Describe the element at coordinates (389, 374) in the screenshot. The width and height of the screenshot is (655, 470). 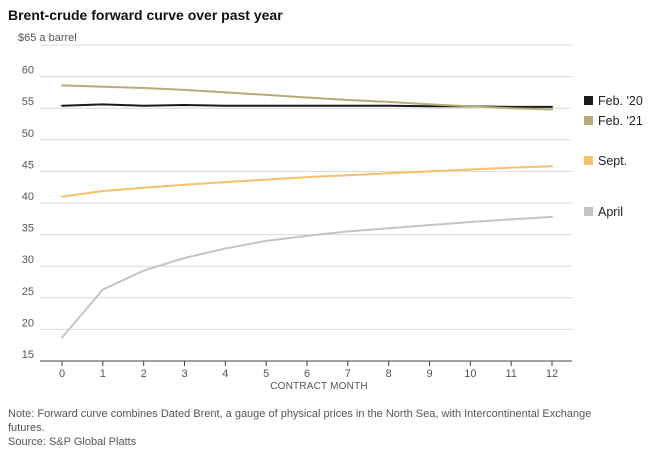
I see `x-tick-label: 8` at that location.